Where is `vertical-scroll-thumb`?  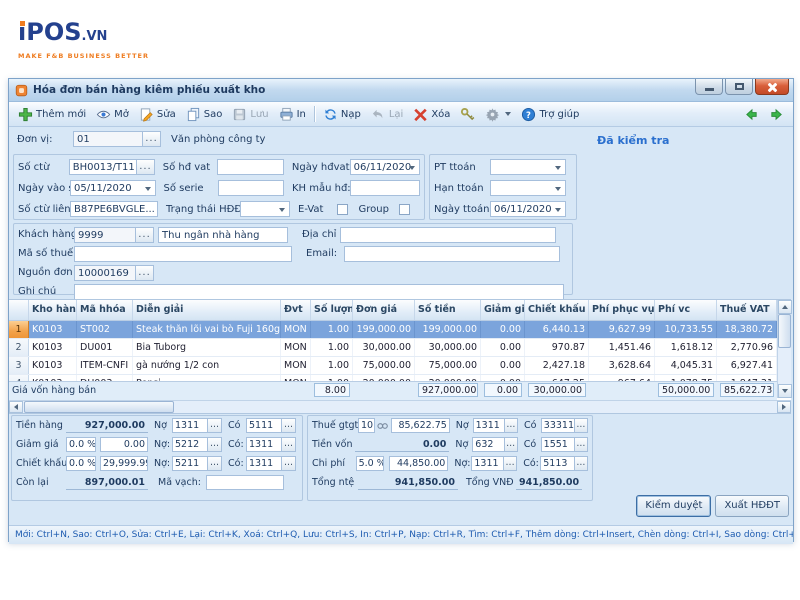 vertical-scroll-thumb is located at coordinates (784, 331).